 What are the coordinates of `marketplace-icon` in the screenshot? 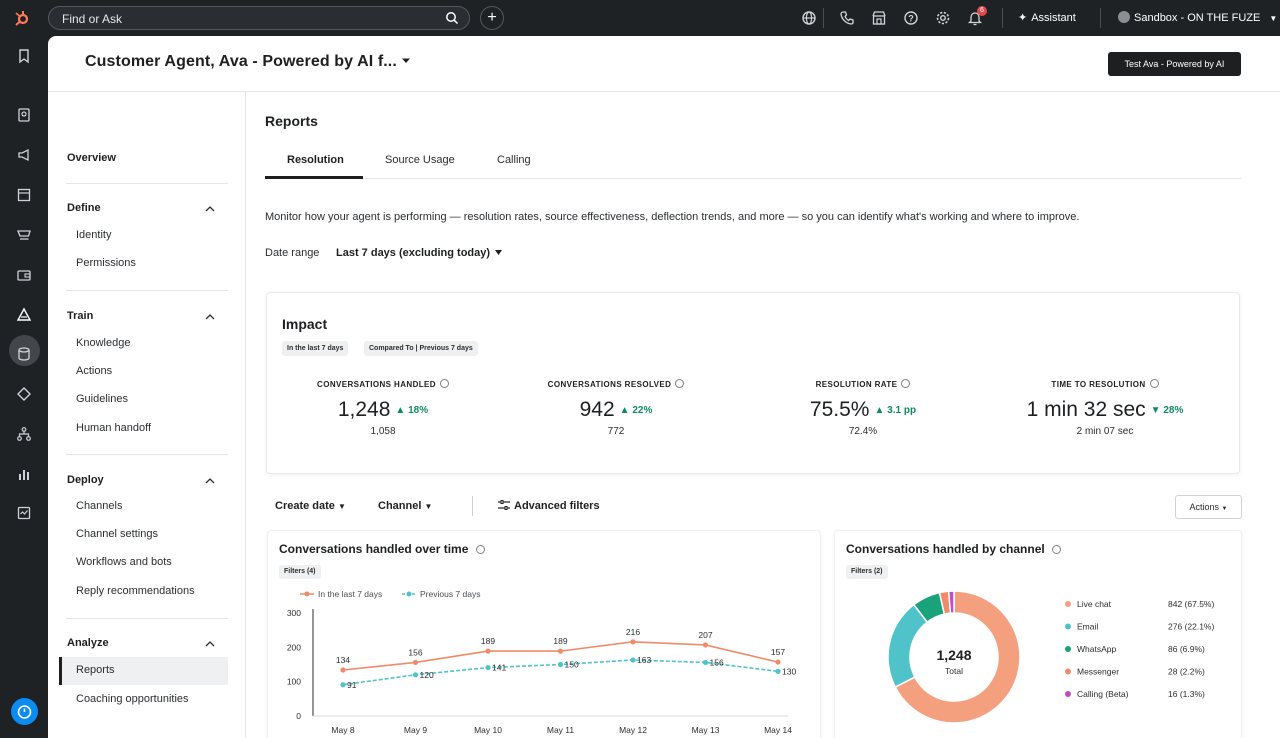 It's located at (879, 18).